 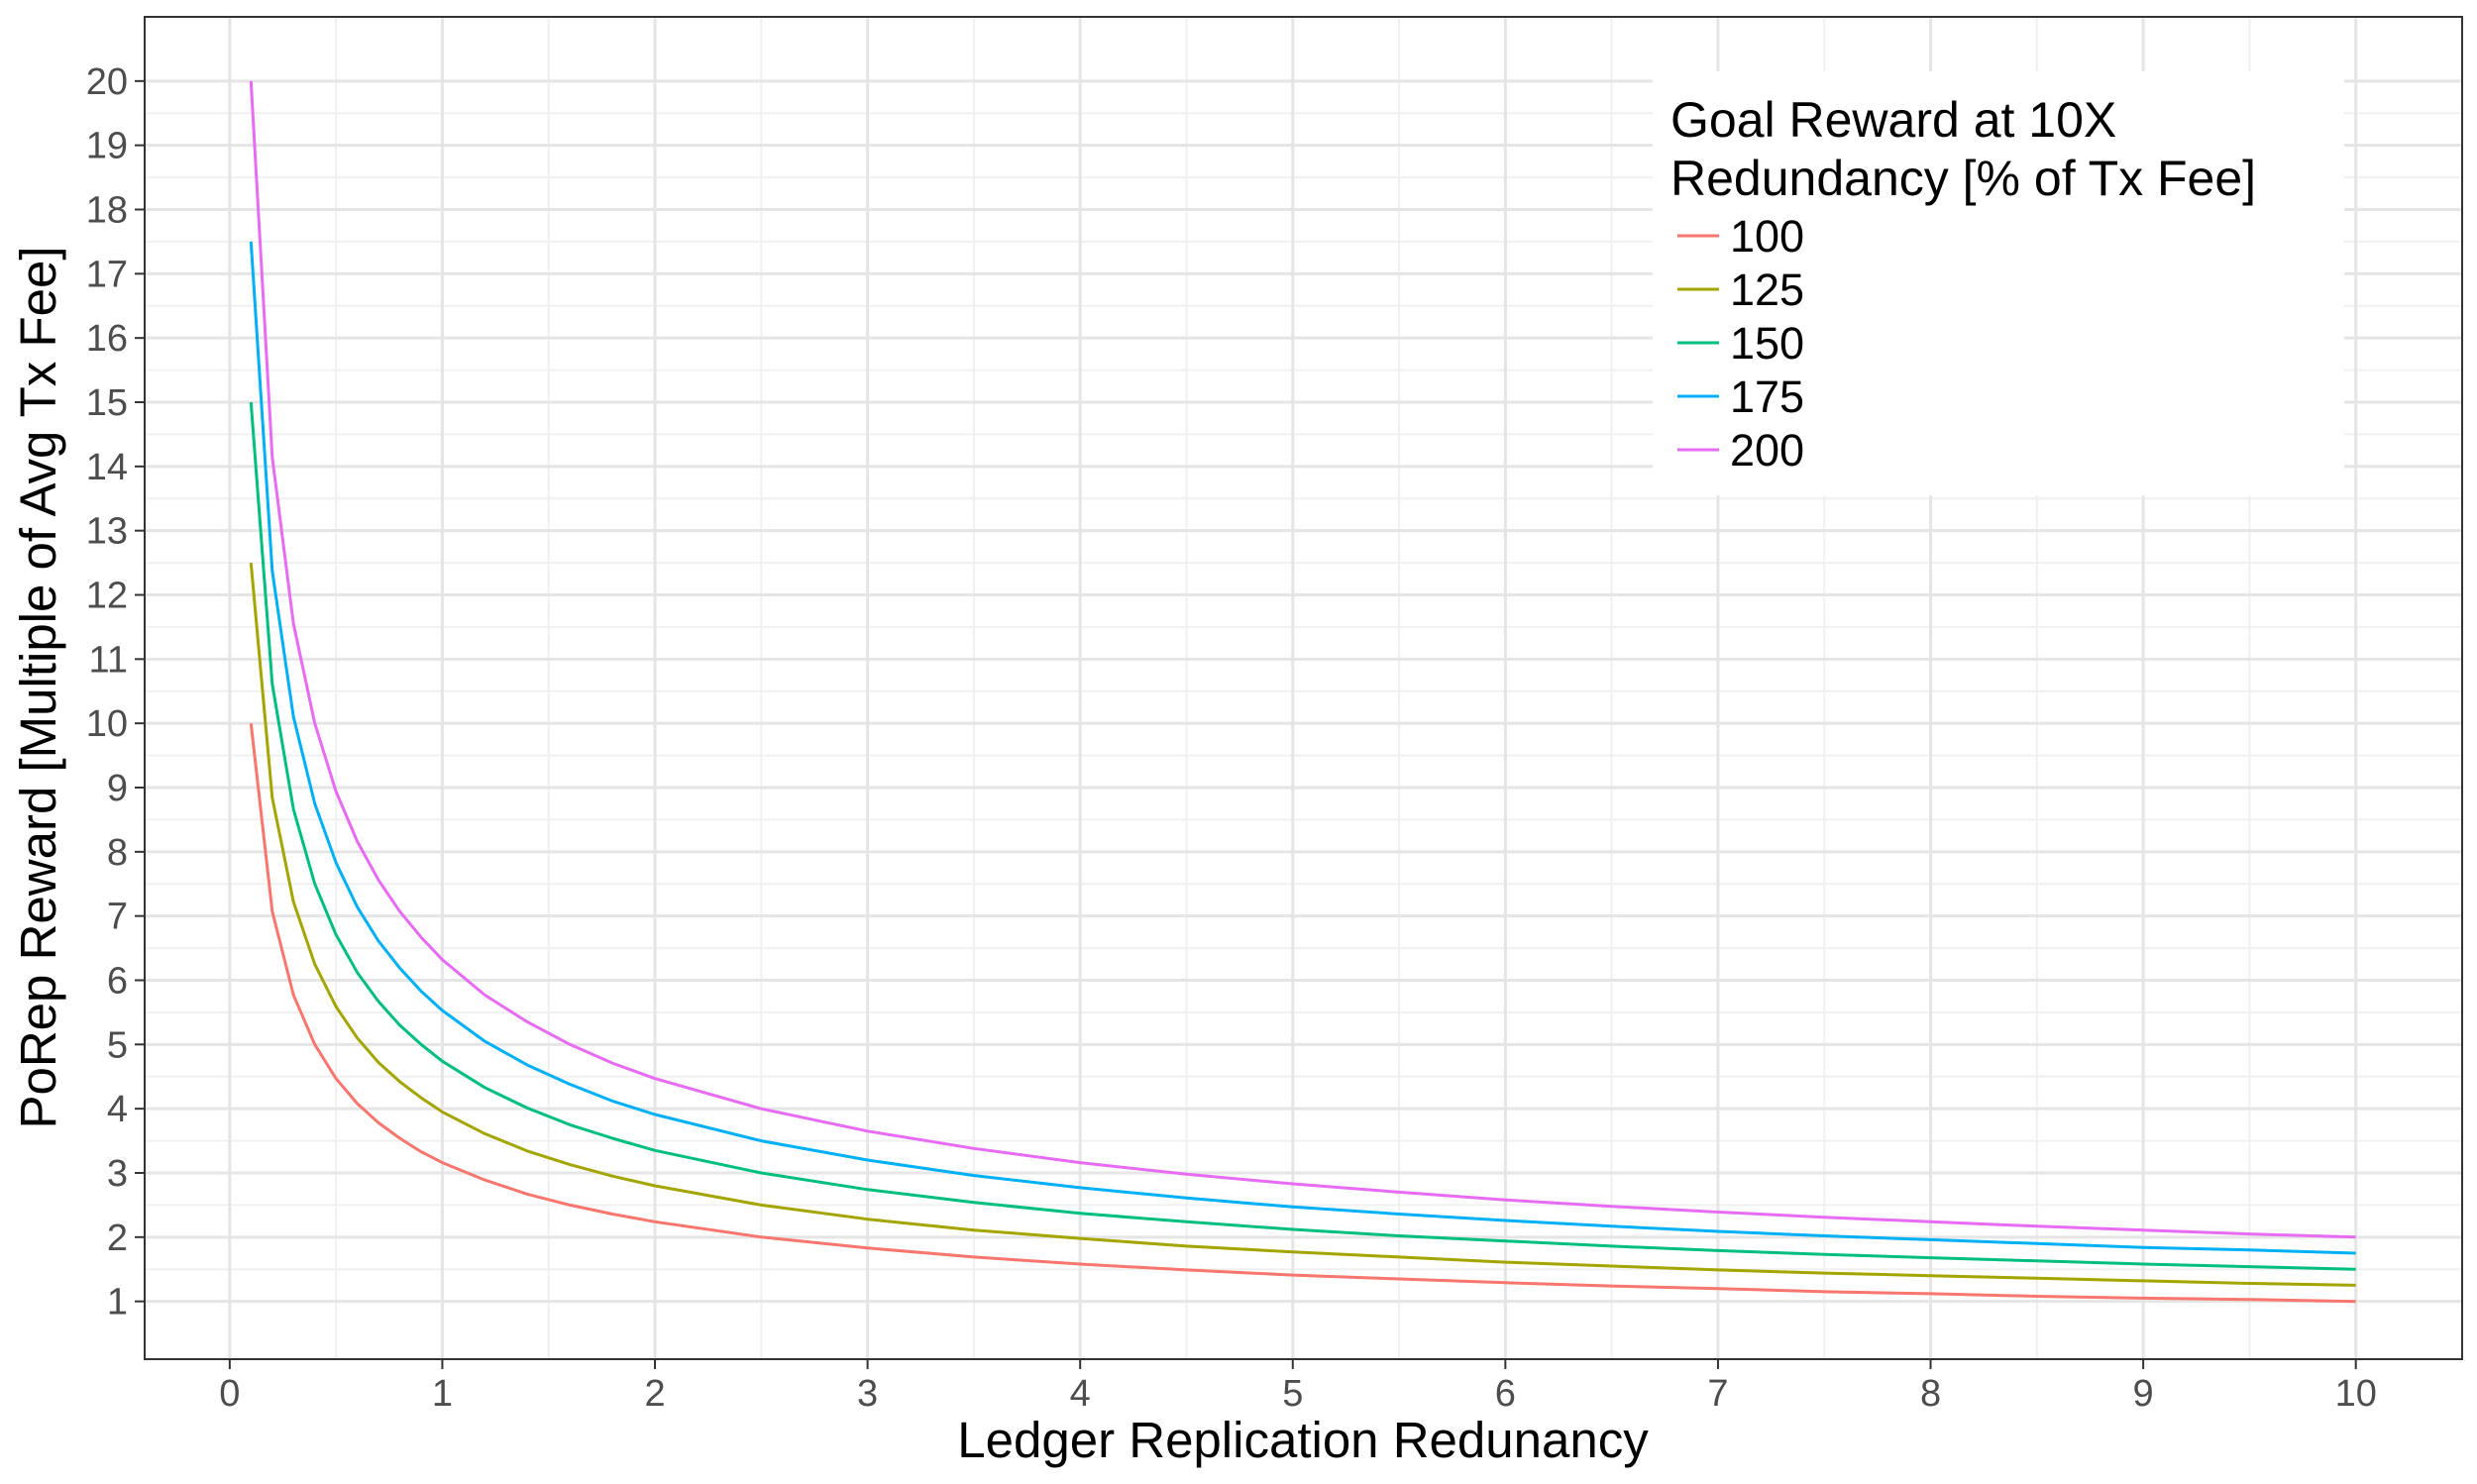 What do you see at coordinates (118, 853) in the screenshot?
I see `y-tick-label: 8` at bounding box center [118, 853].